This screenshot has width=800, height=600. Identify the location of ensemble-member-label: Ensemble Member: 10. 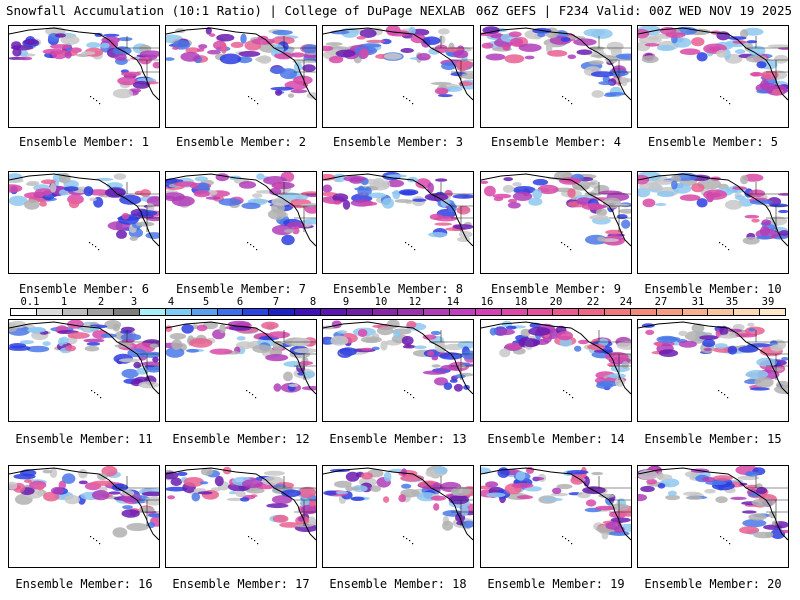
(713, 289).